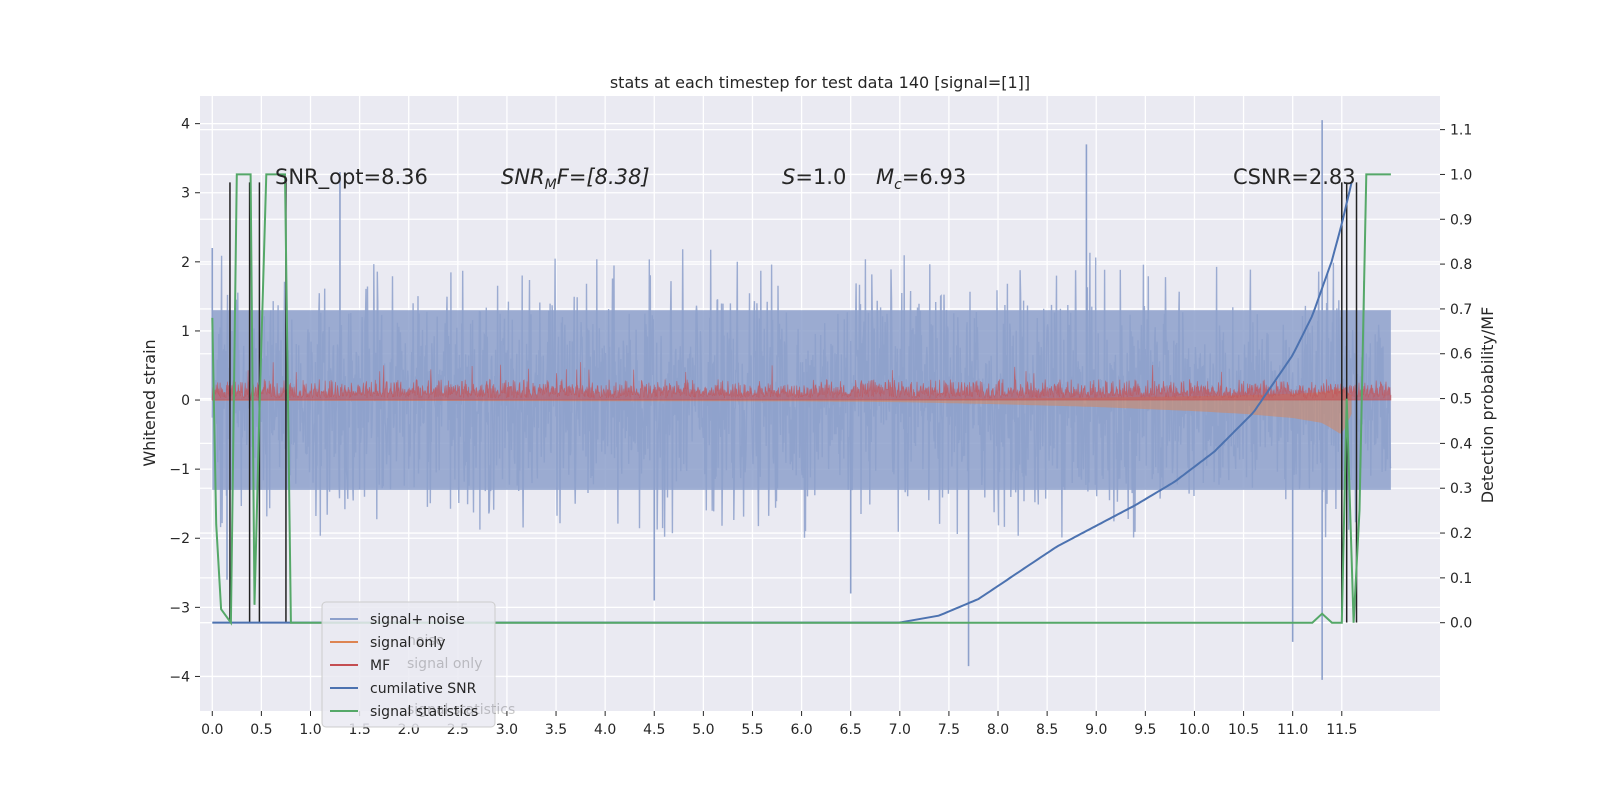 This screenshot has height=800, width=1600. Describe the element at coordinates (261, 730) in the screenshot. I see `x-tick-label: 0.5` at that location.